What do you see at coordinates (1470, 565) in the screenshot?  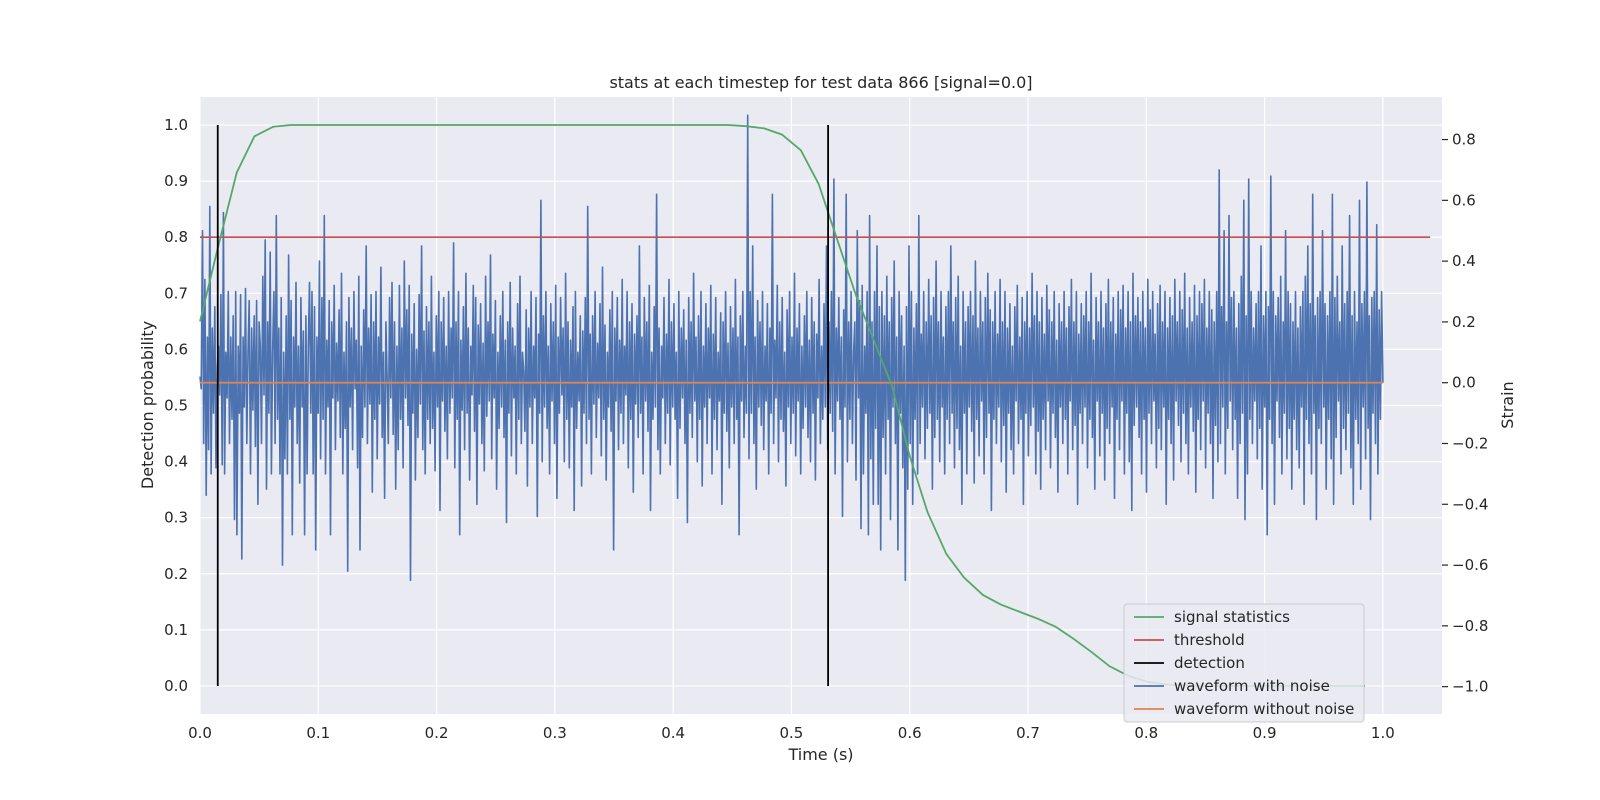 I see `y2-tick-label: −0.6` at bounding box center [1470, 565].